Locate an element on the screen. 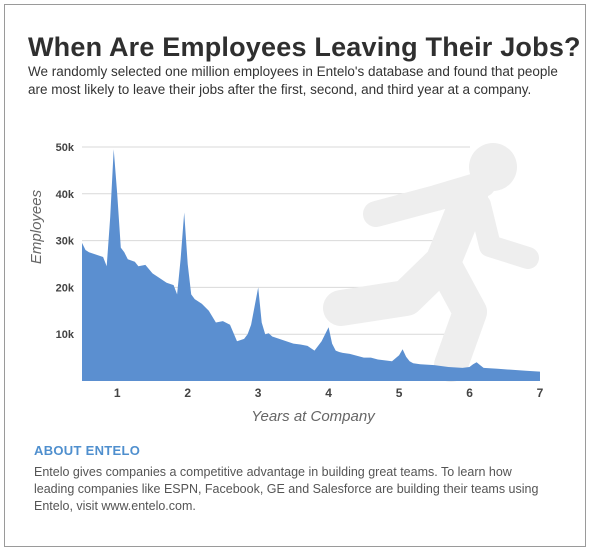  x-tick-label: 4 is located at coordinates (328, 393).